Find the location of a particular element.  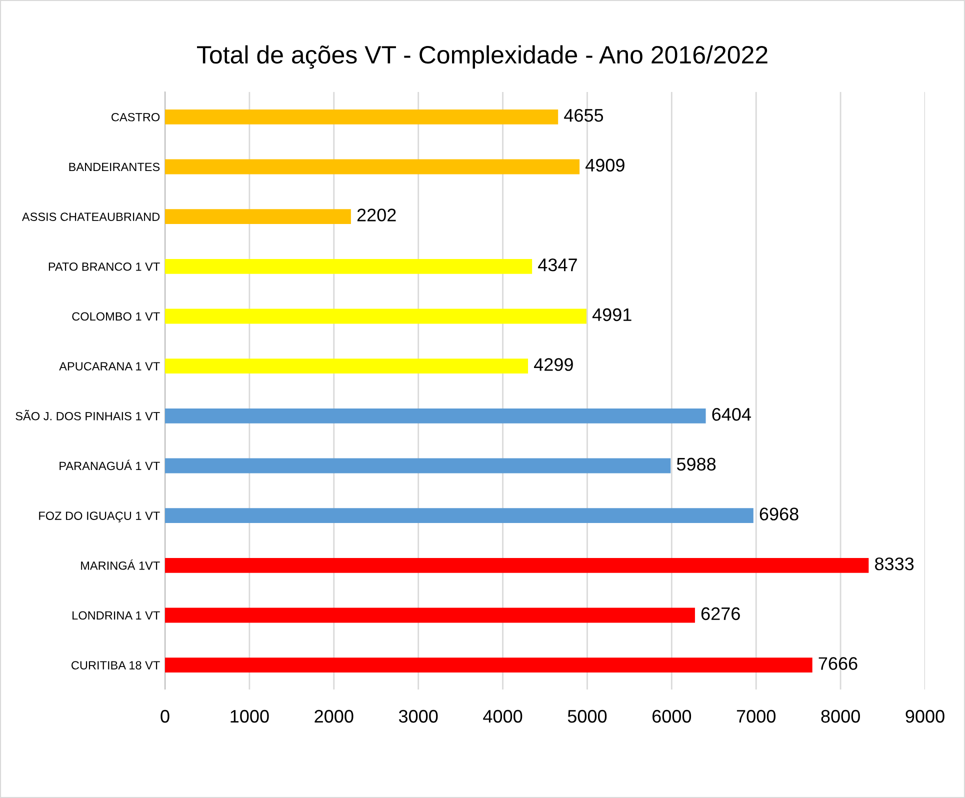

data-label: 5988 is located at coordinates (696, 464).